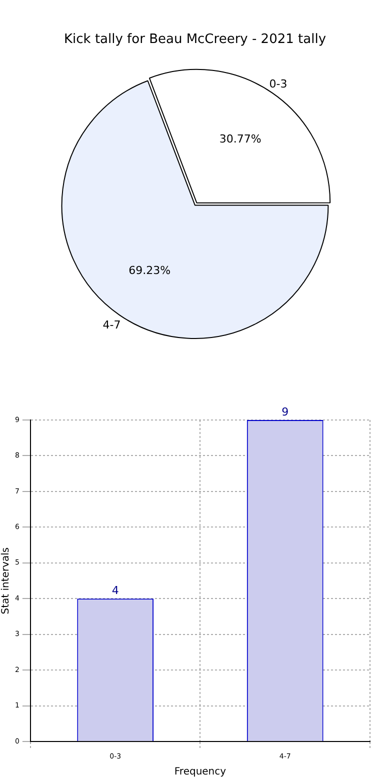 The height and width of the screenshot is (780, 390). Describe the element at coordinates (115, 591) in the screenshot. I see `data-label: 4` at that location.